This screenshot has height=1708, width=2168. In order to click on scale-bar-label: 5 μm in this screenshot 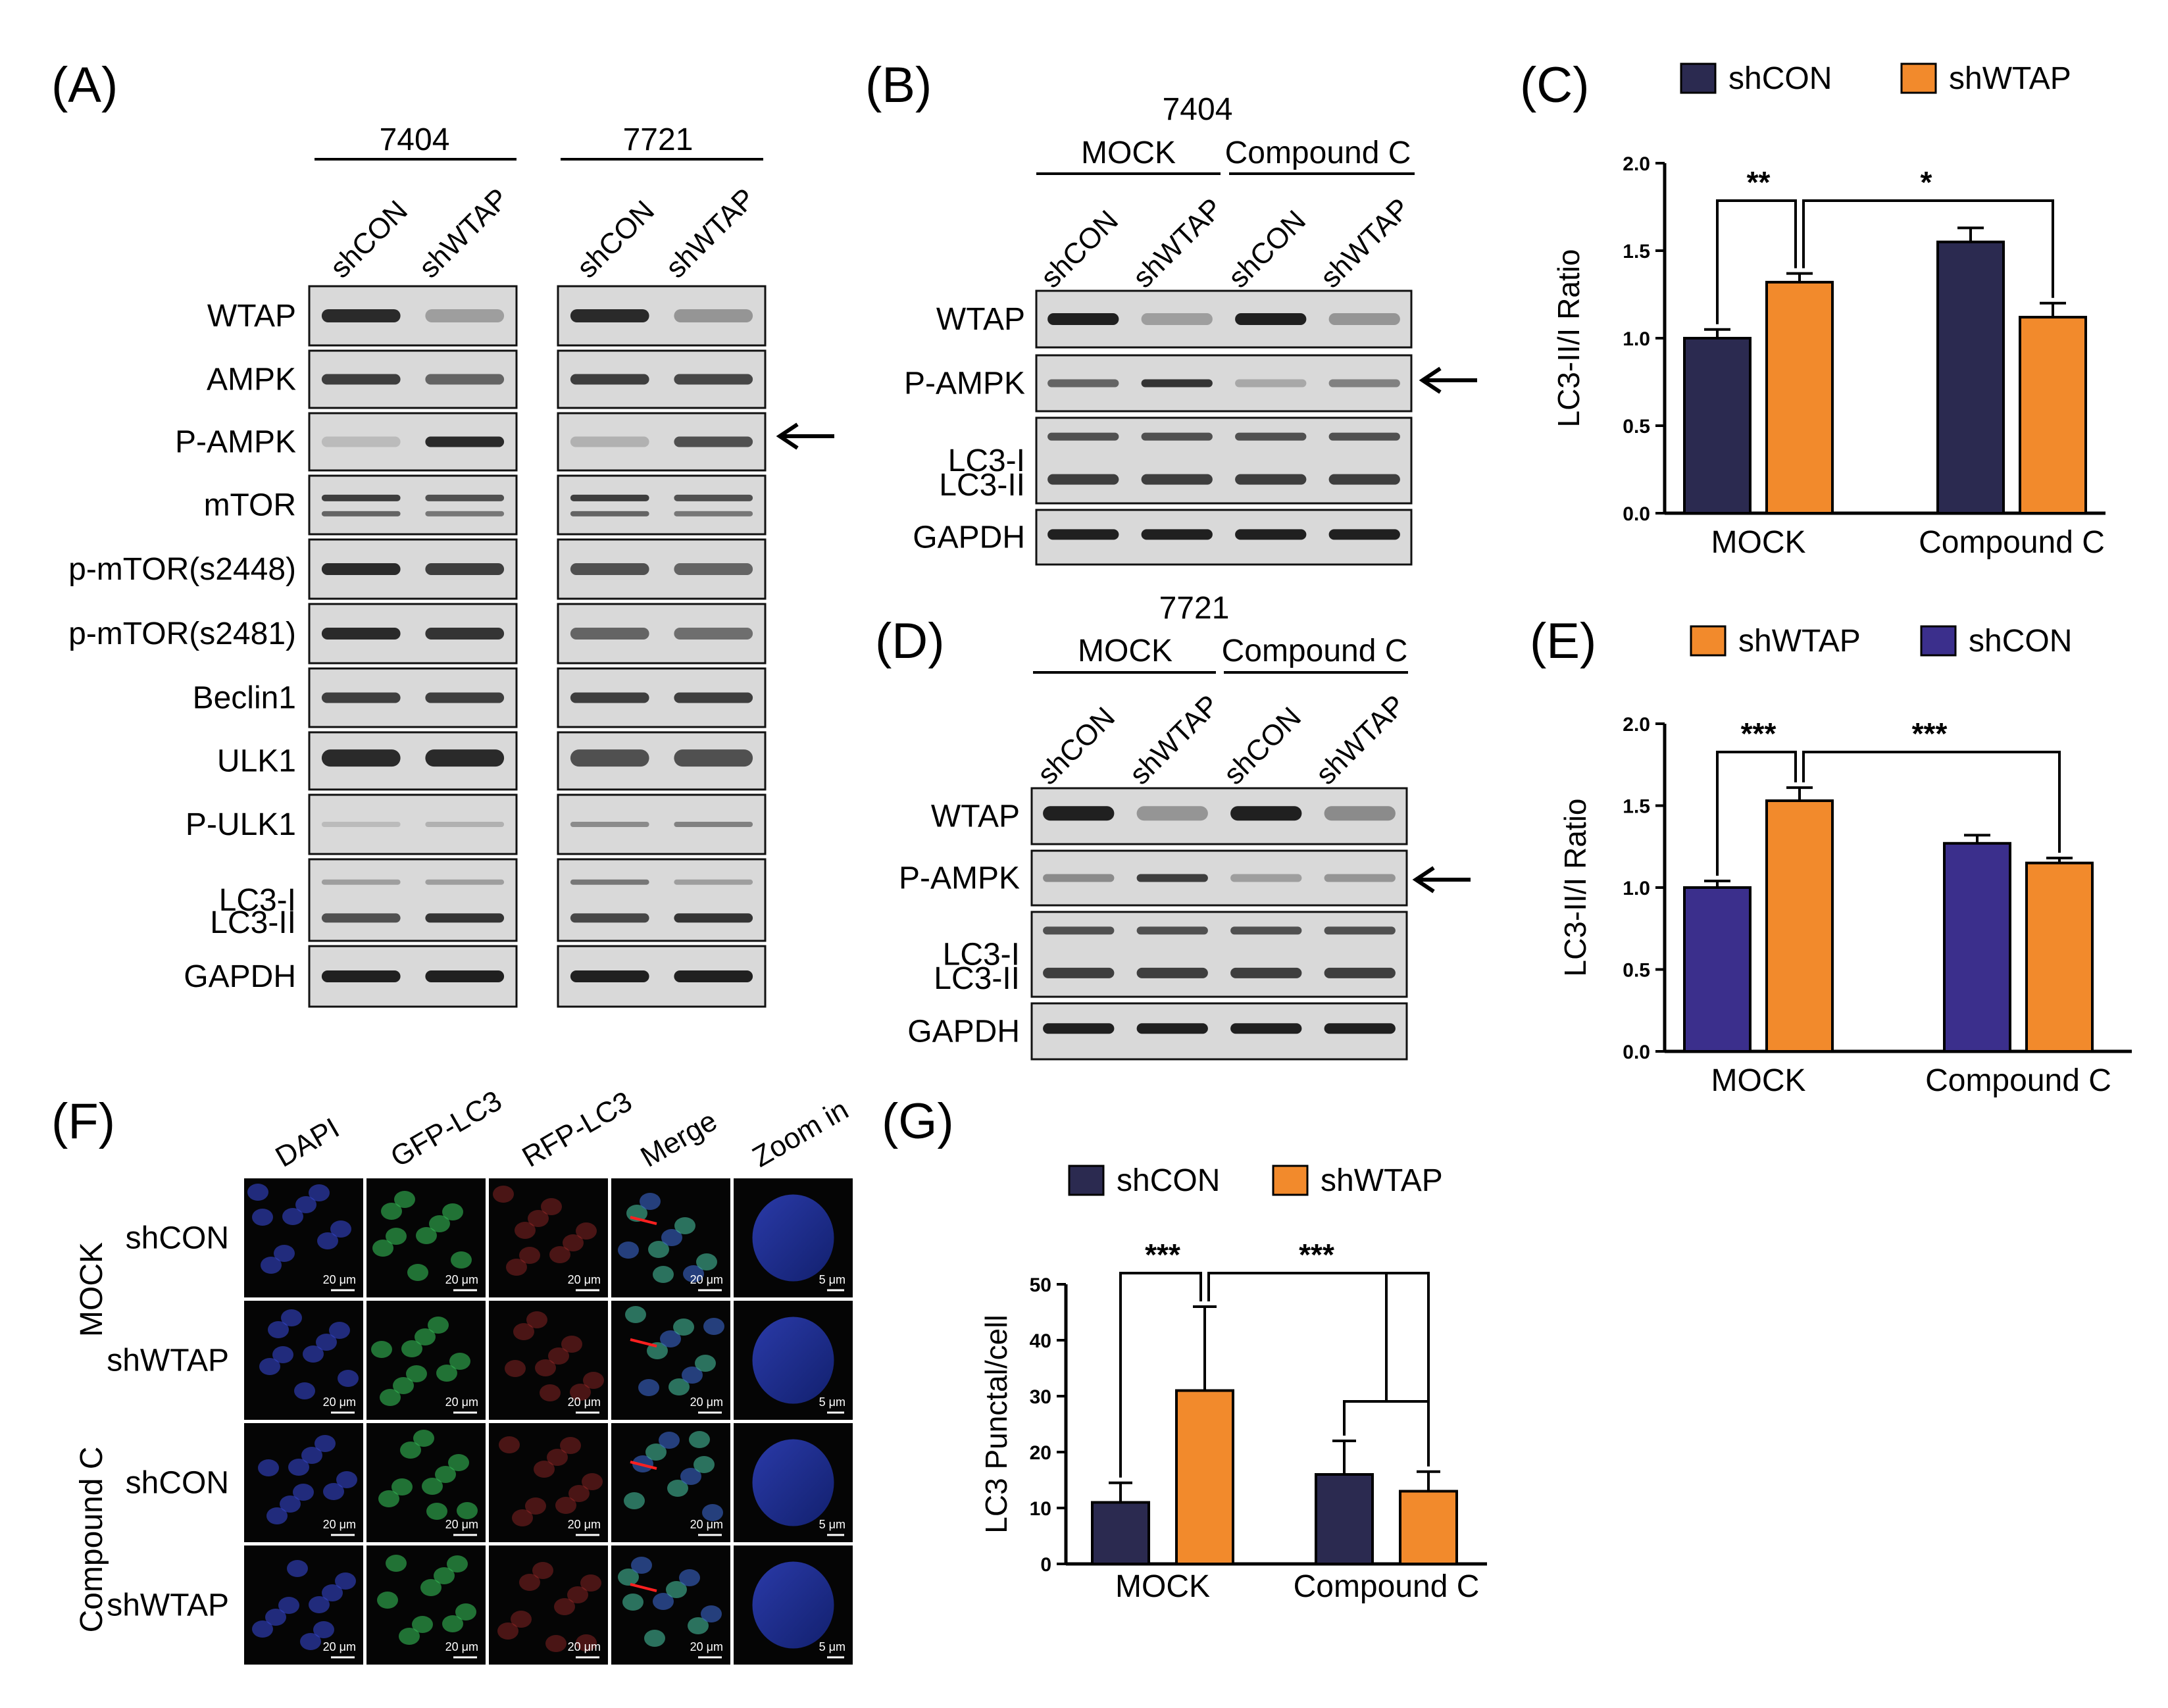, I will do `click(832, 1279)`.